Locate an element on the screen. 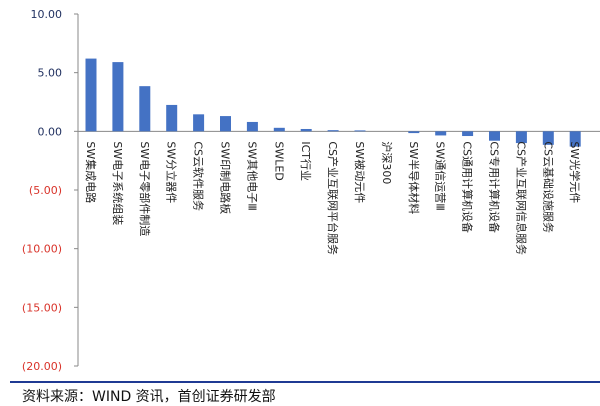 This screenshot has width=600, height=406. category-label: SW集成电路 is located at coordinates (91, 172).